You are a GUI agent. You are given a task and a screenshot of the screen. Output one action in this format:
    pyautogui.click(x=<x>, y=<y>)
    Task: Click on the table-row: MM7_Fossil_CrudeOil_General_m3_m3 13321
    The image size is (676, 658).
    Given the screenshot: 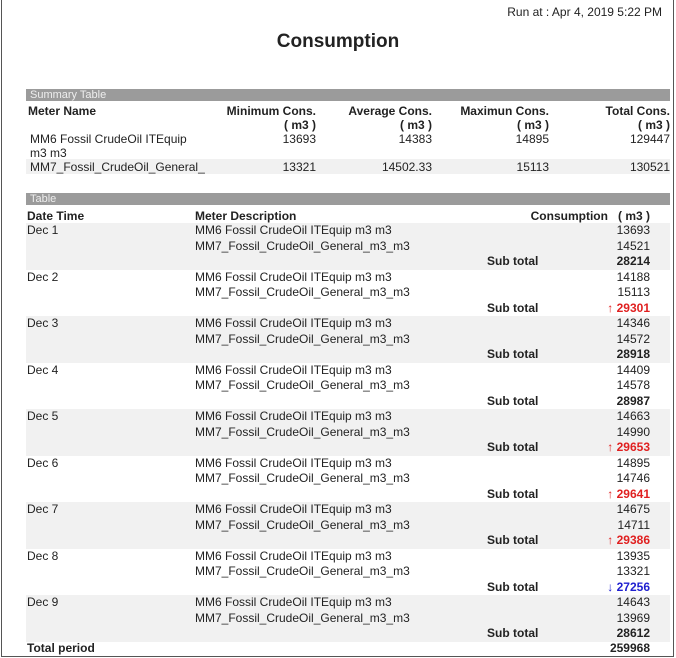 What is the action you would take?
    pyautogui.click(x=348, y=572)
    